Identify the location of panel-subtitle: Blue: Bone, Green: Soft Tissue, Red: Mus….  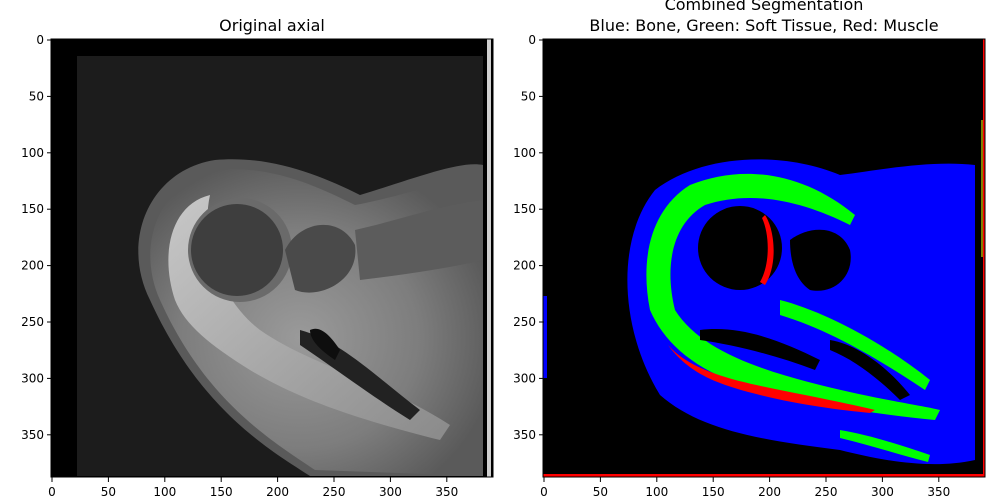
(763, 25).